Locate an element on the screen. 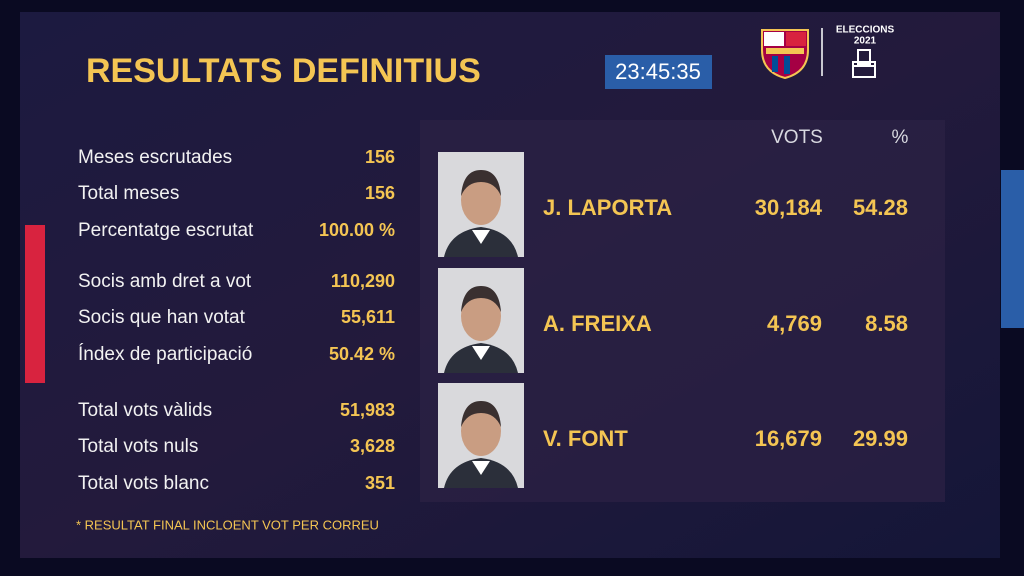 Image resolution: width=1024 pixels, height=576 pixels. candidate-votes: 30,184 is located at coordinates (789, 207).